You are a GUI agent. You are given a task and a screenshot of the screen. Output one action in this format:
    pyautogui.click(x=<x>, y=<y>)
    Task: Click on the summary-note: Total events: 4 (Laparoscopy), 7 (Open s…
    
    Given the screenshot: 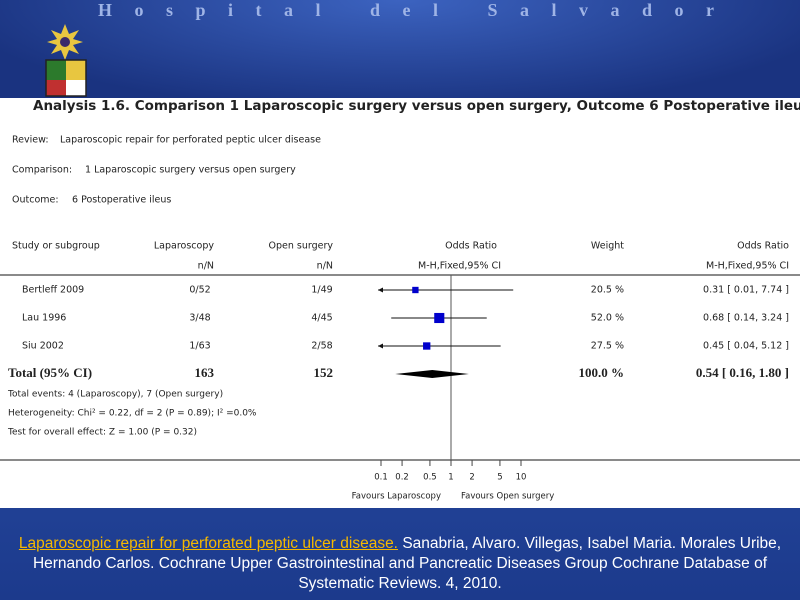 What is the action you would take?
    pyautogui.click(x=115, y=395)
    